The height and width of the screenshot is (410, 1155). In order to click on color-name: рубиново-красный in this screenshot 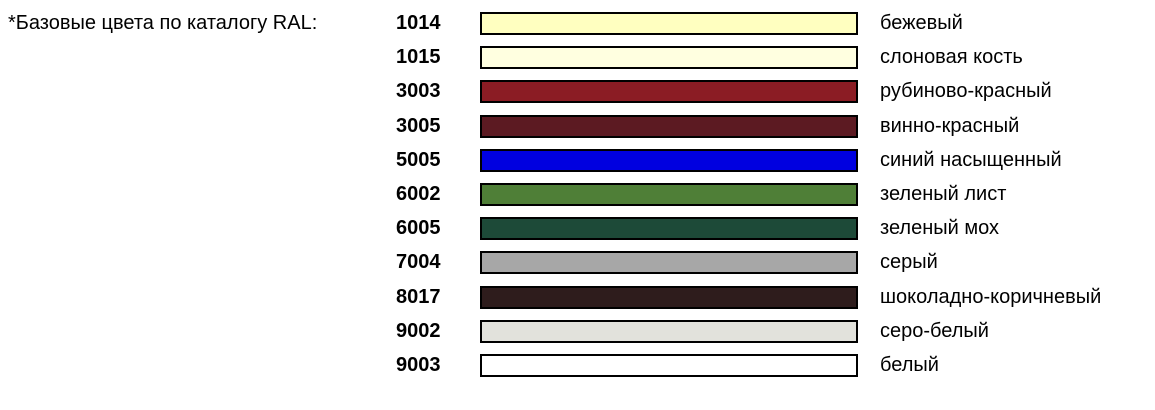, I will do `click(966, 91)`.